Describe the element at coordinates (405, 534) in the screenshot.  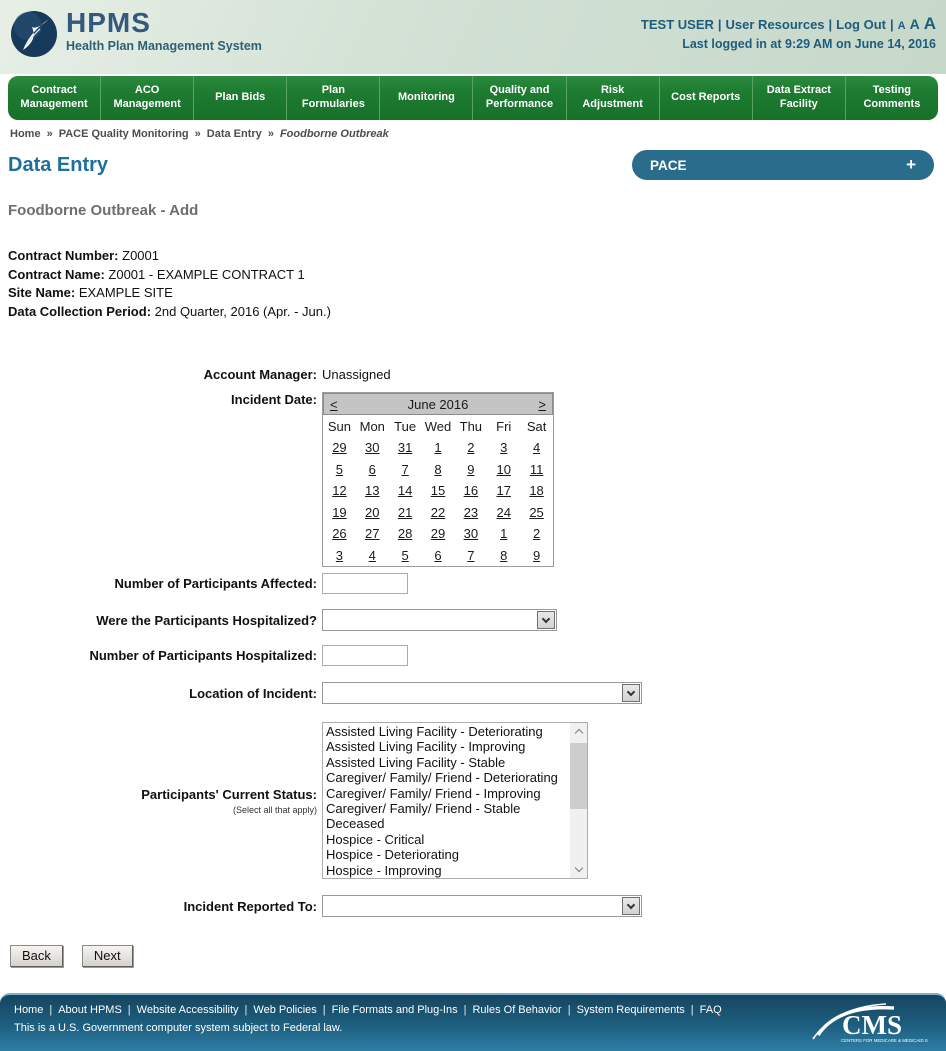
I see `calendar-date-link: 28` at that location.